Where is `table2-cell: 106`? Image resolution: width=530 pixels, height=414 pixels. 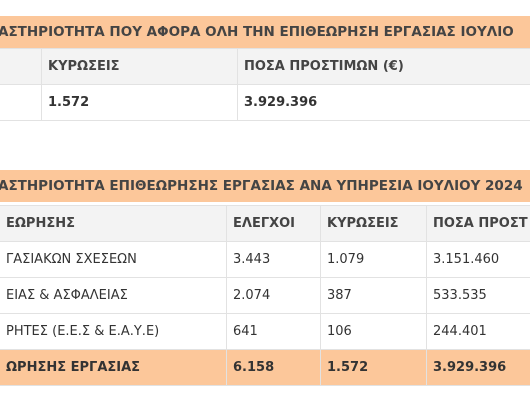 table2-cell: 106 is located at coordinates (373, 331).